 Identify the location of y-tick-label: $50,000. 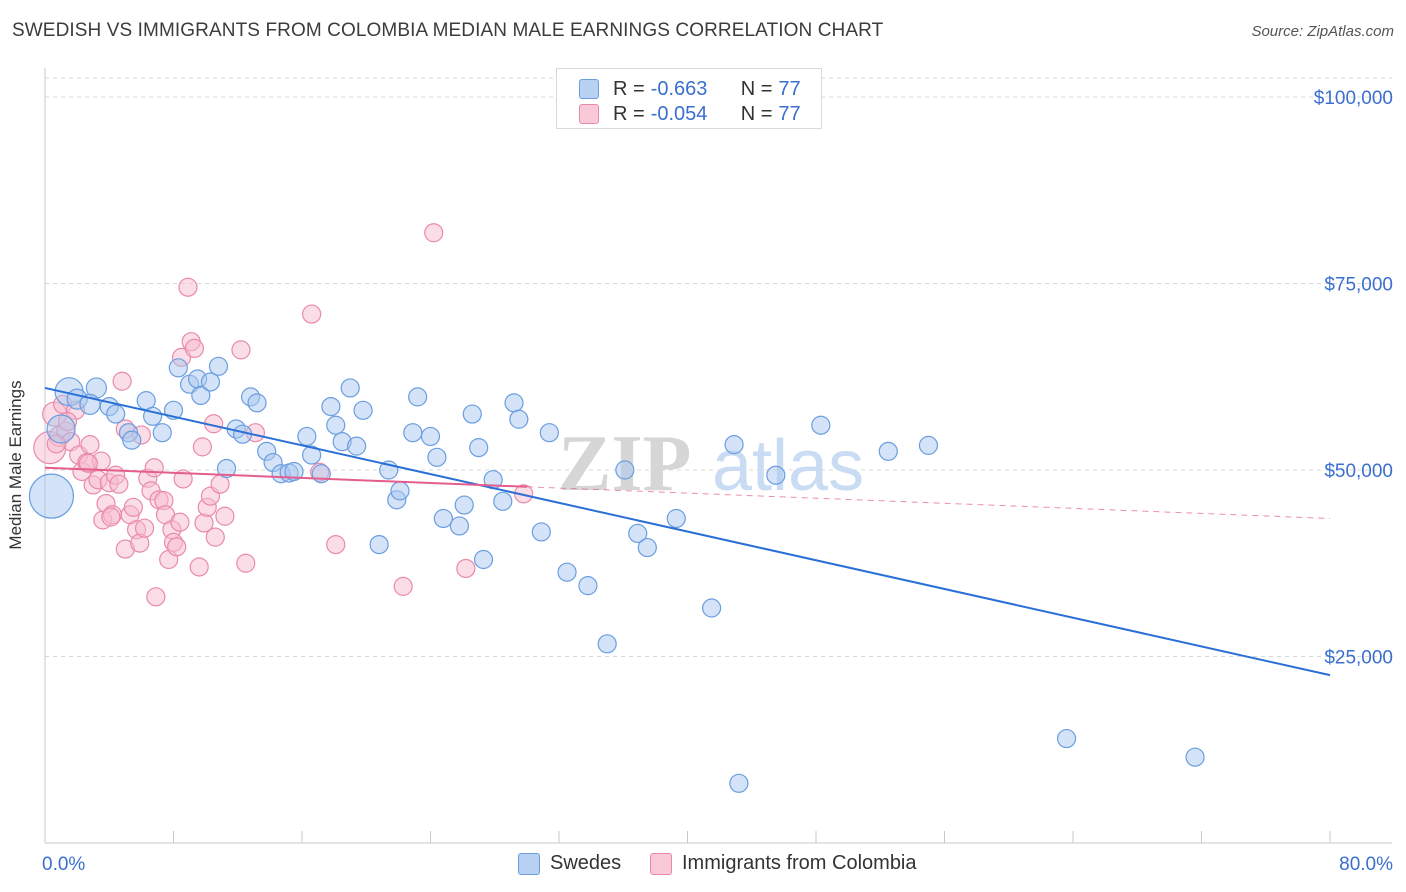
(1358, 471).